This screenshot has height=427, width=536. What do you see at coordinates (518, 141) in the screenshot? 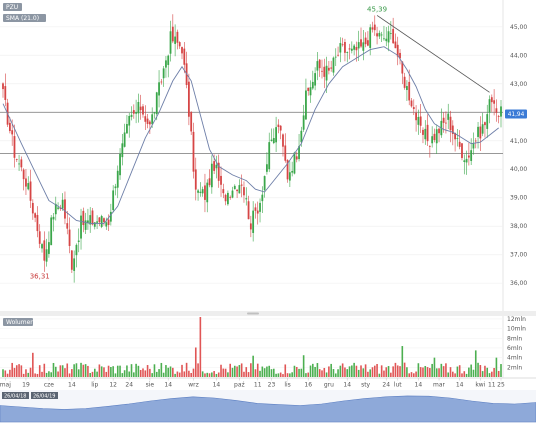
I see `price-tick-label: 41,00` at bounding box center [518, 141].